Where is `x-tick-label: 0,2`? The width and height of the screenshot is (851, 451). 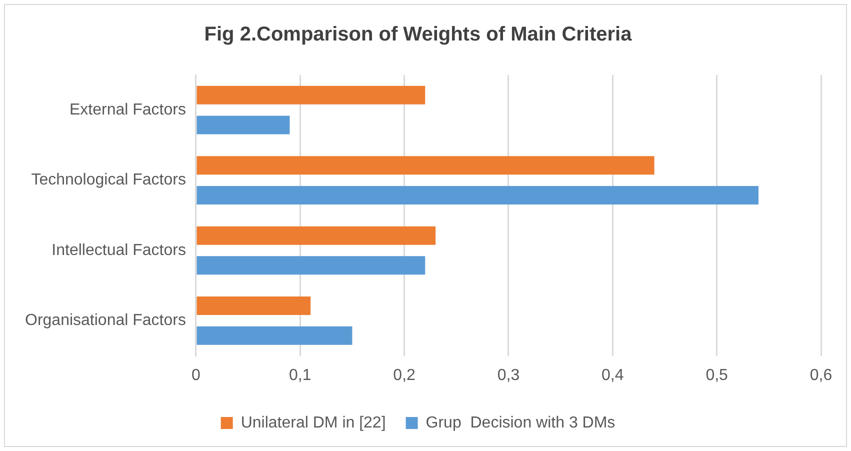 x-tick-label: 0,2 is located at coordinates (404, 375).